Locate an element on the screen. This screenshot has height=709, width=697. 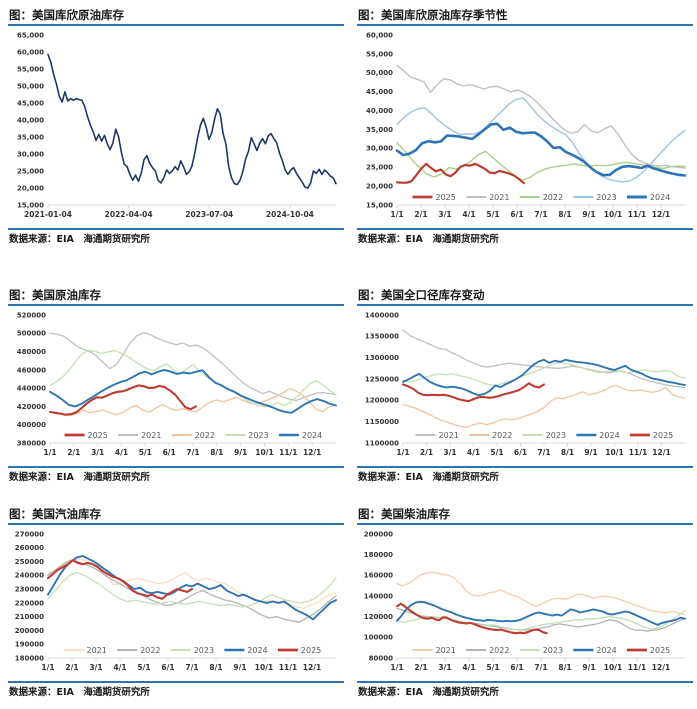
svg-text: 210000 is located at coordinates (29, 617).